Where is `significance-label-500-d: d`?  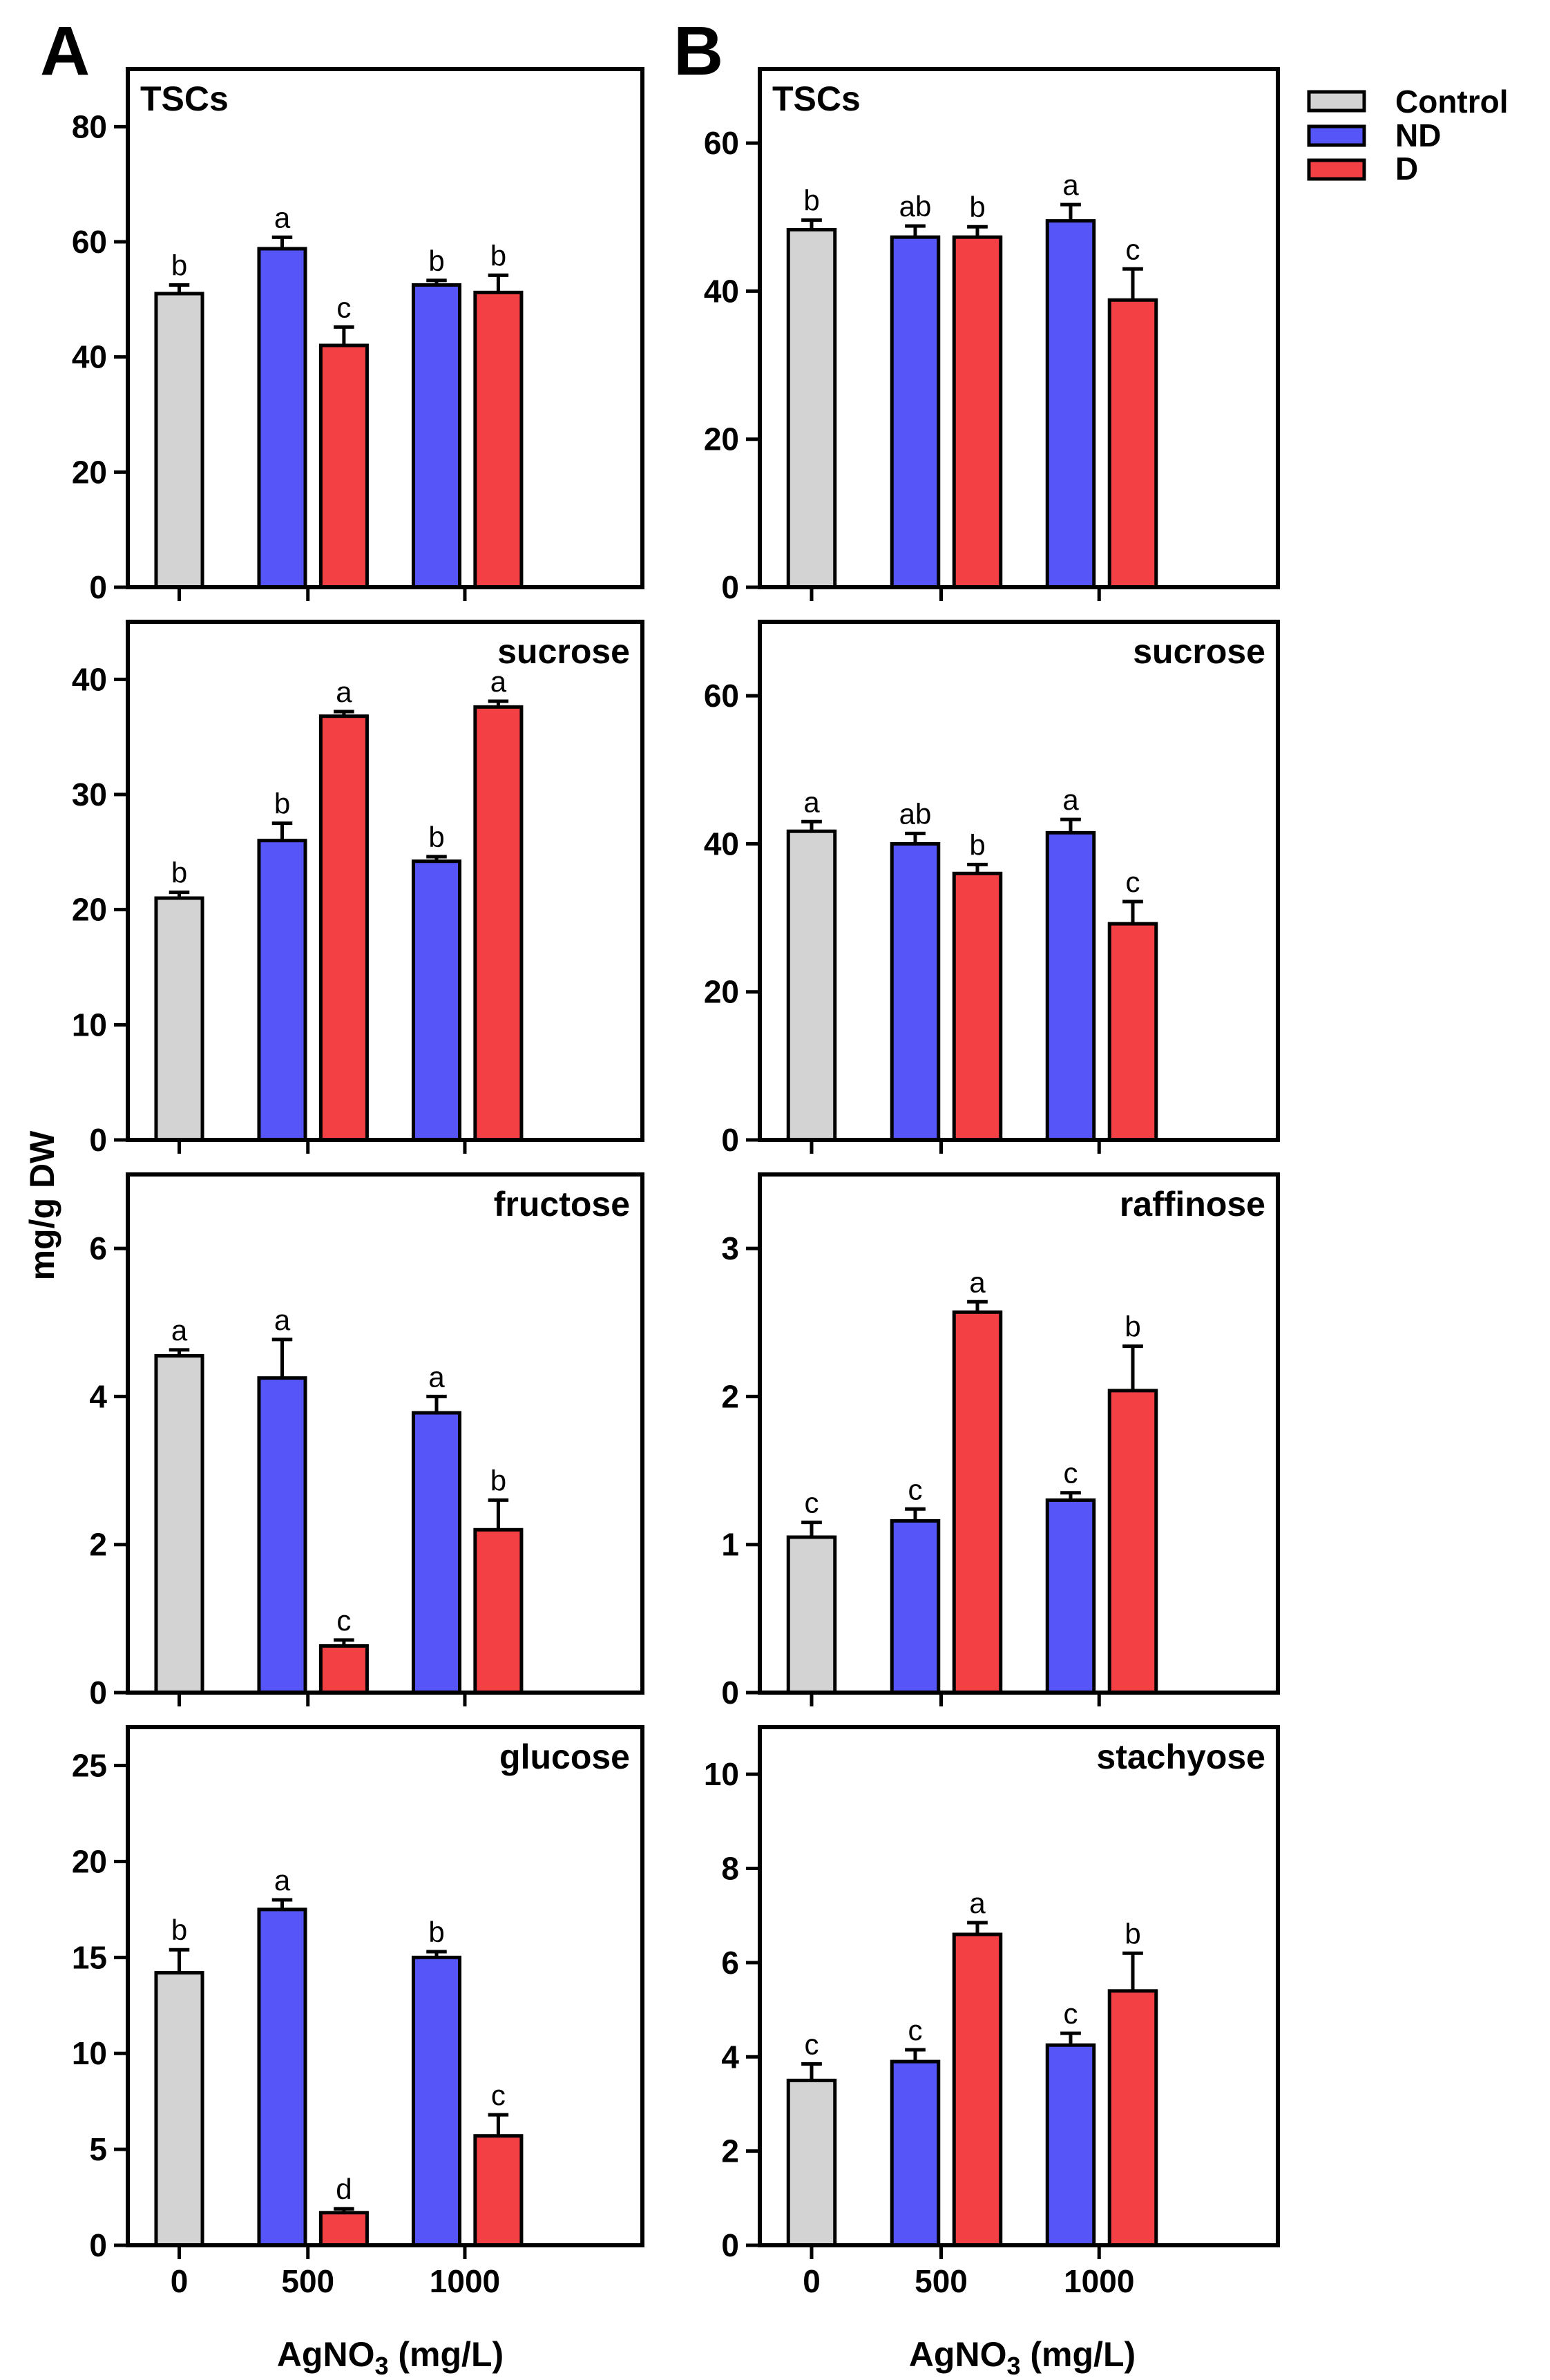 significance-label-500-d: d is located at coordinates (344, 2189).